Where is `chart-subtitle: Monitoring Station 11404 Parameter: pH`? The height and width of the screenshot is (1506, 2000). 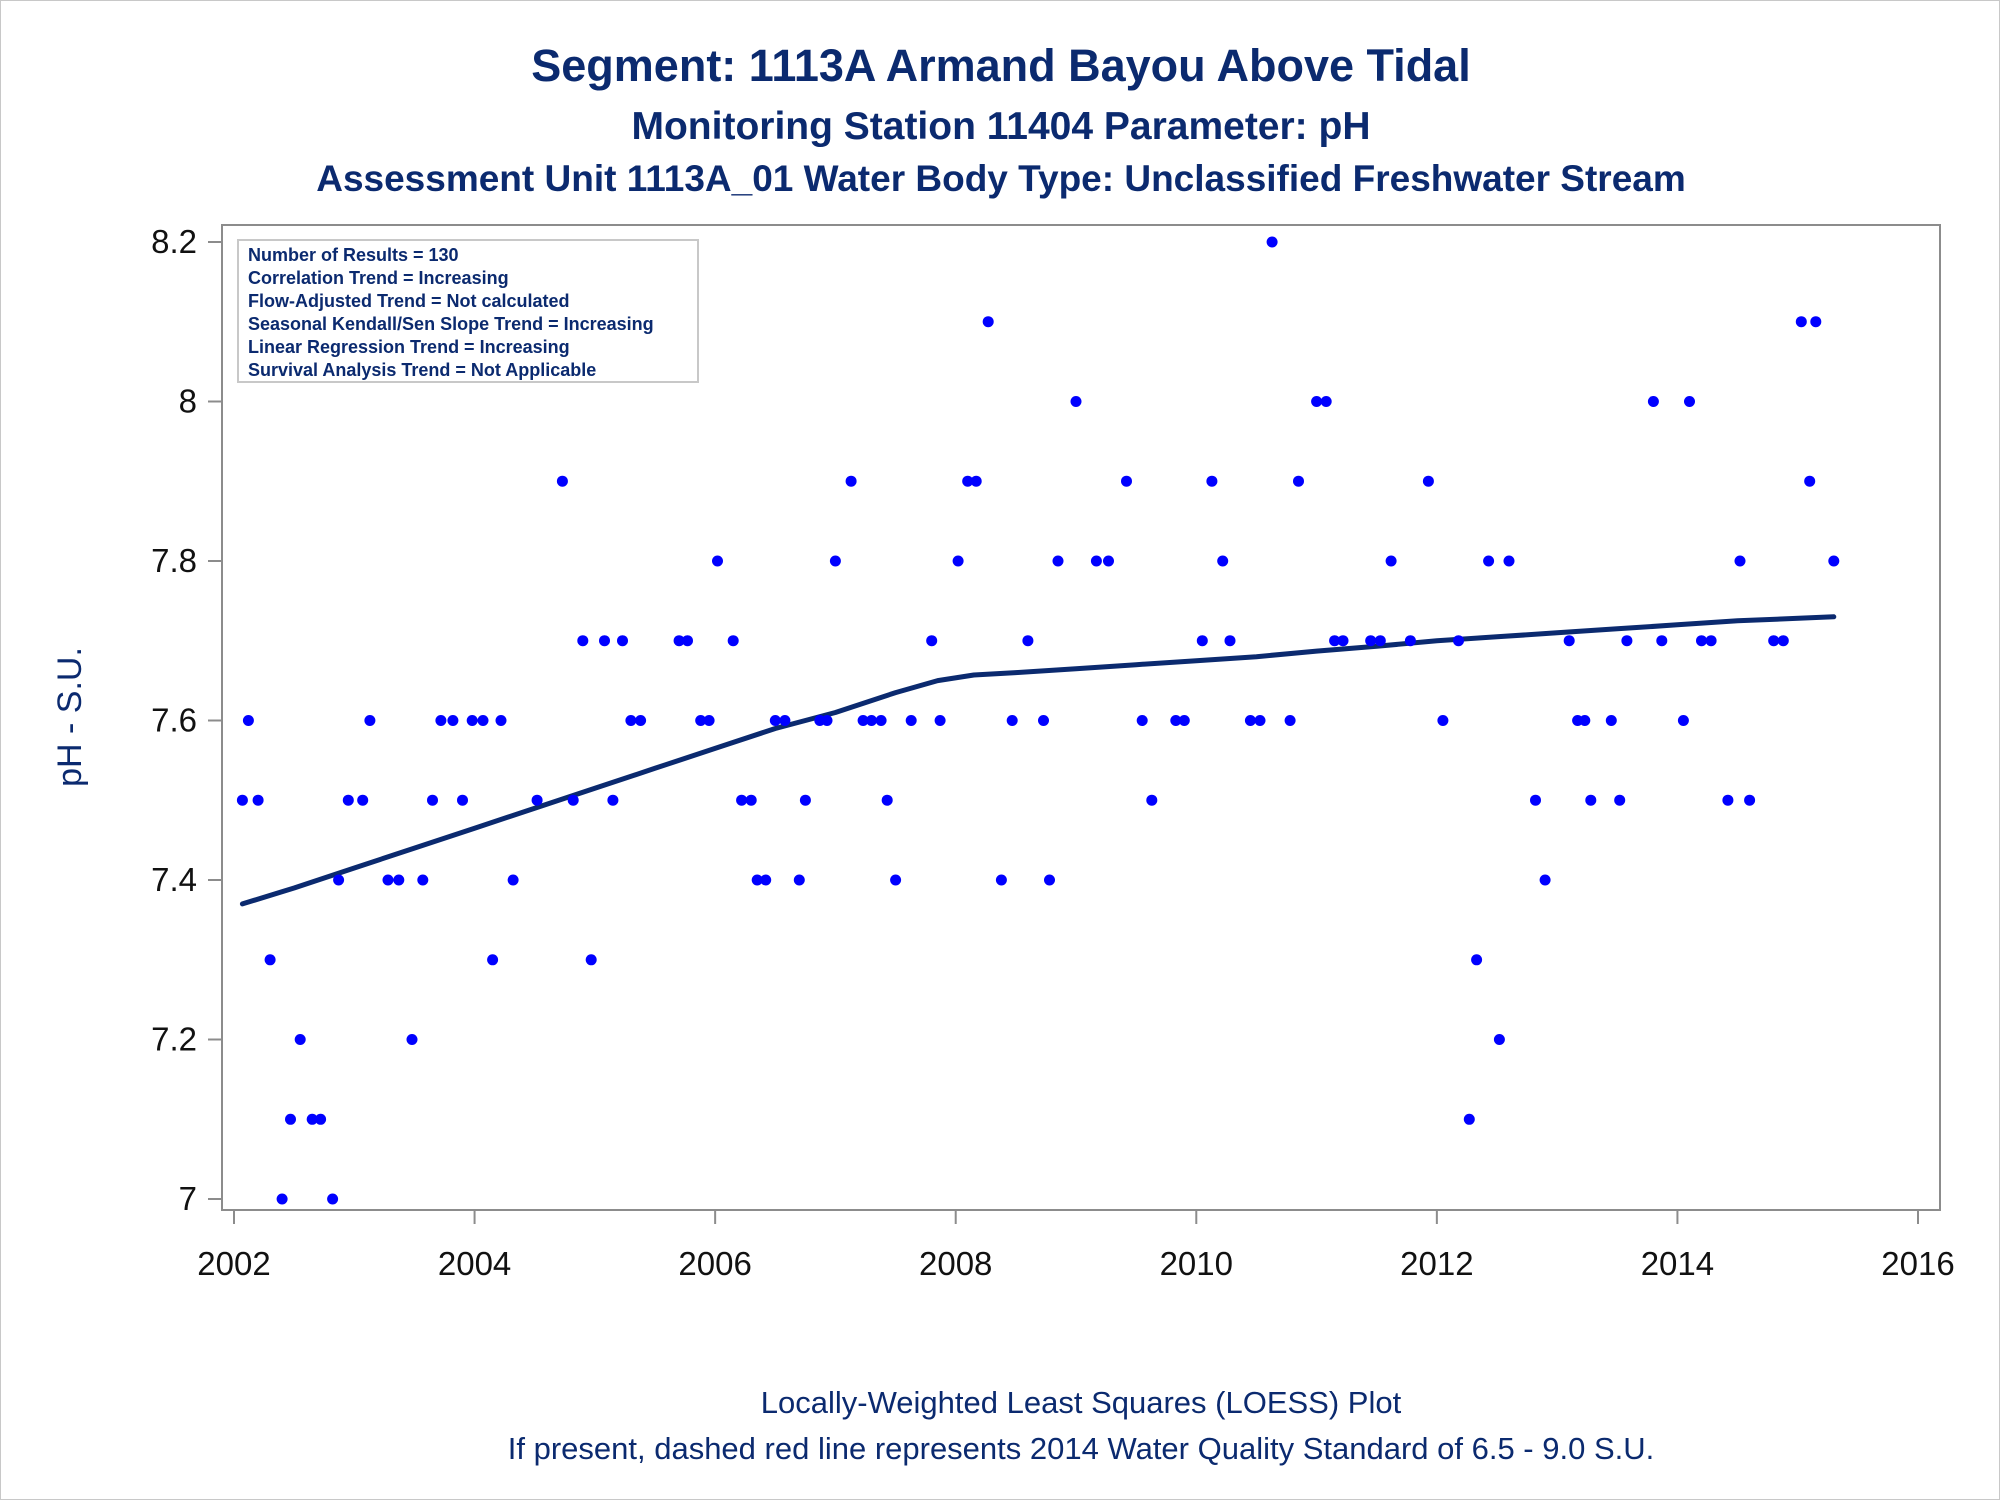
chart-subtitle: Monitoring Station 11404 Parameter: pH is located at coordinates (1000, 126).